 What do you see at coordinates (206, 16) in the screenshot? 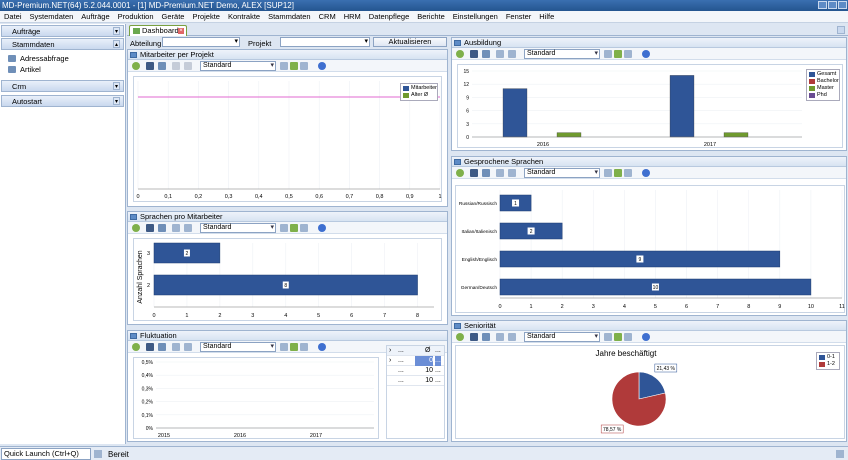
I see `menu-item: Projekte` at bounding box center [206, 16].